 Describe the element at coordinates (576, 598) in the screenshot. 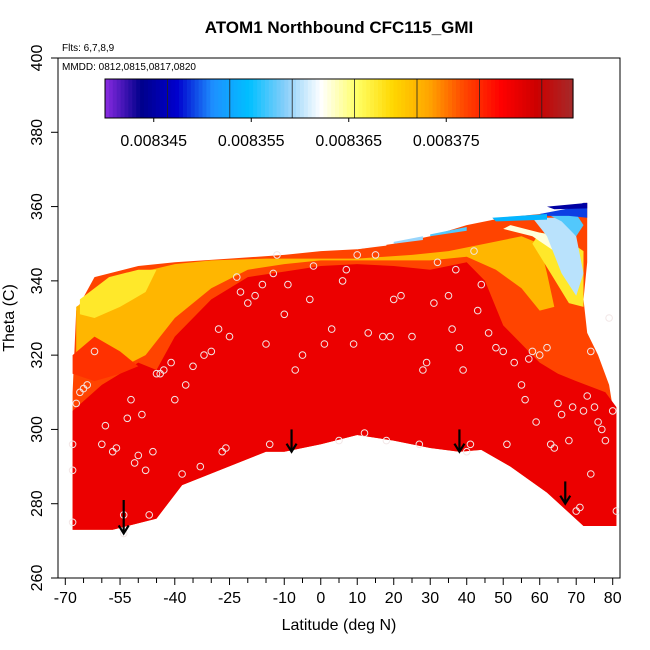

I see `x-tick-label: 70` at that location.